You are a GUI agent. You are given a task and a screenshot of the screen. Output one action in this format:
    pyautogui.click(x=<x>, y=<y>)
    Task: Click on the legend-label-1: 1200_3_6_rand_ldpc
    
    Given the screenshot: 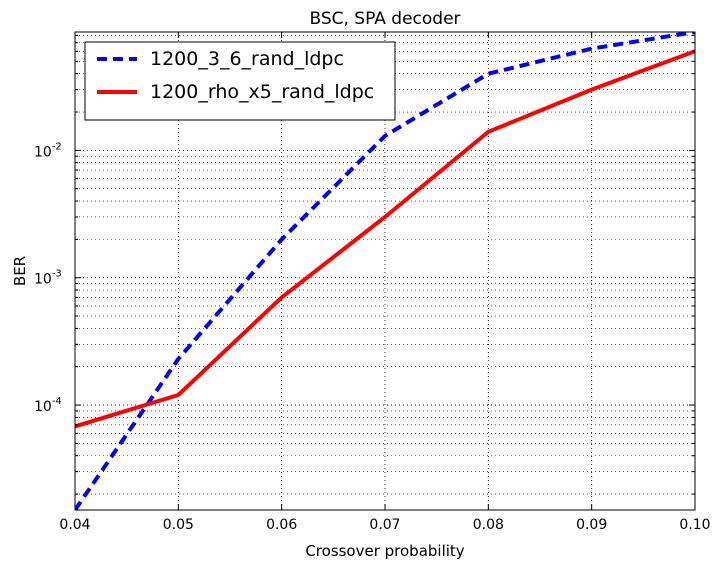 What is the action you would take?
    pyautogui.click(x=247, y=59)
    